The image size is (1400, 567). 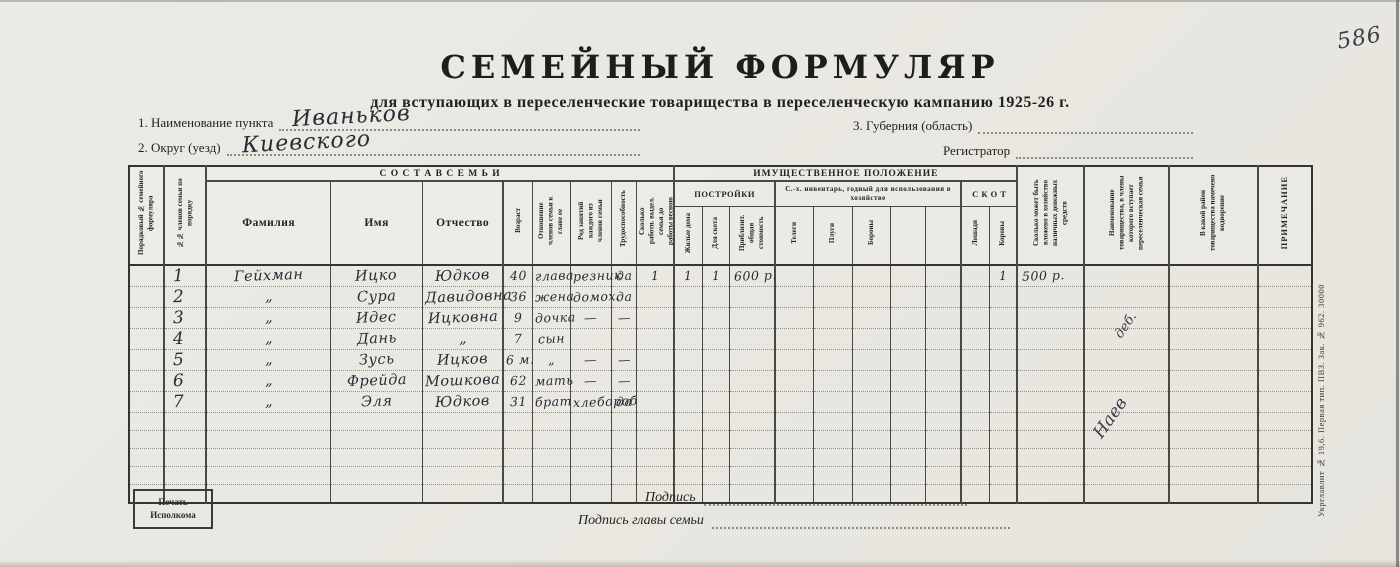 I want to click on cell-patronymic: Юдков, so click(x=462, y=402).